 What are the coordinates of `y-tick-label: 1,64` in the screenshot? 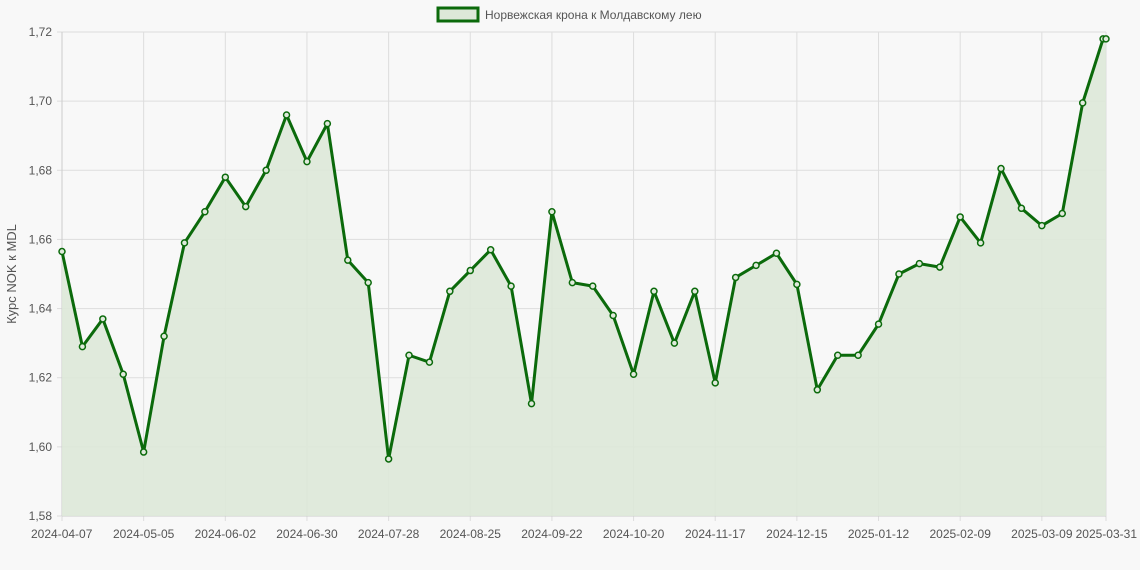 It's located at (41, 309).